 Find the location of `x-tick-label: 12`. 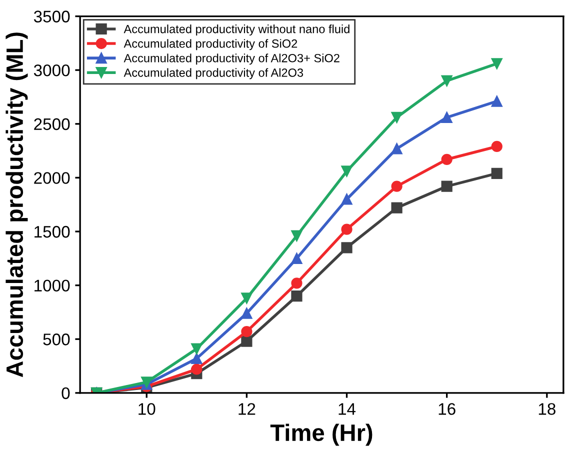

x-tick-label: 12 is located at coordinates (247, 409).